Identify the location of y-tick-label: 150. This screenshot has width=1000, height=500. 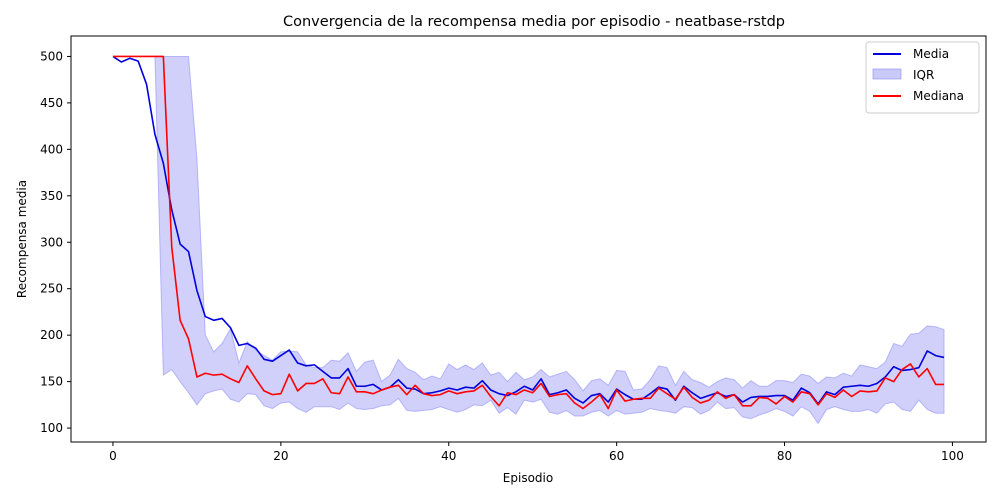
(51, 382).